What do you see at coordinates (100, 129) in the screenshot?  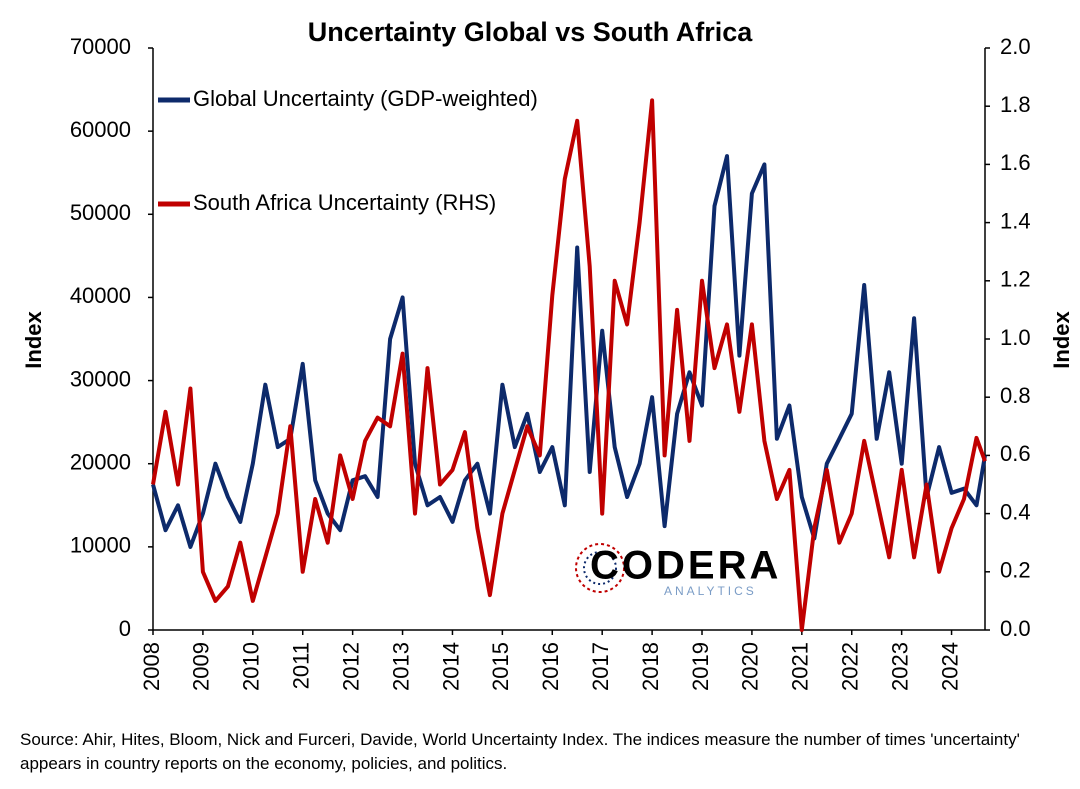 I see `y-tick-label: 60000` at bounding box center [100, 129].